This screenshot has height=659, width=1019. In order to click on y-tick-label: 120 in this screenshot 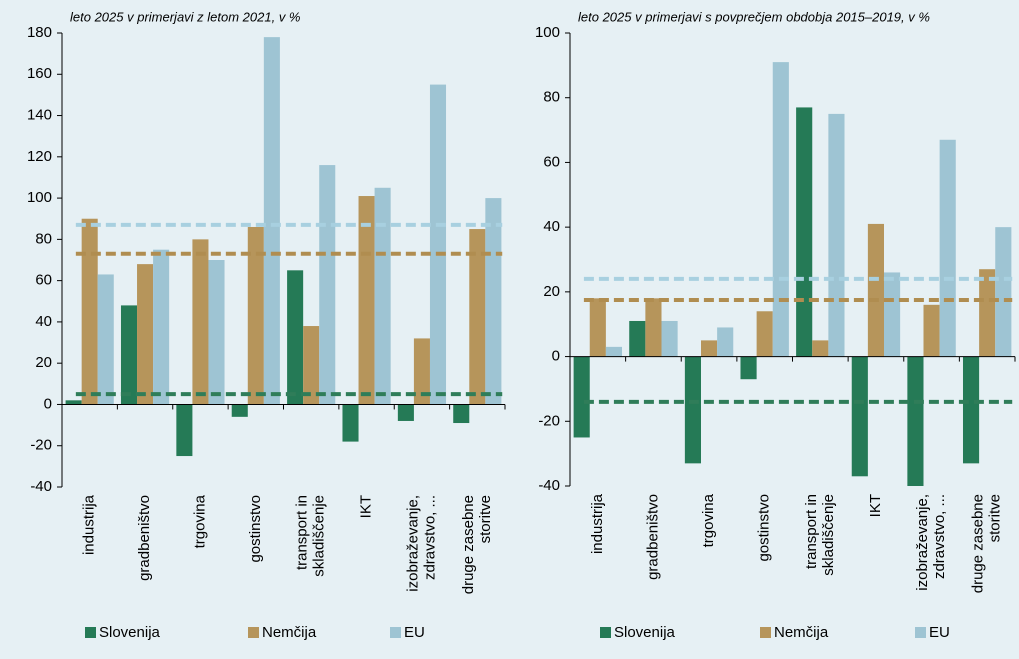, I will do `click(39, 156)`.